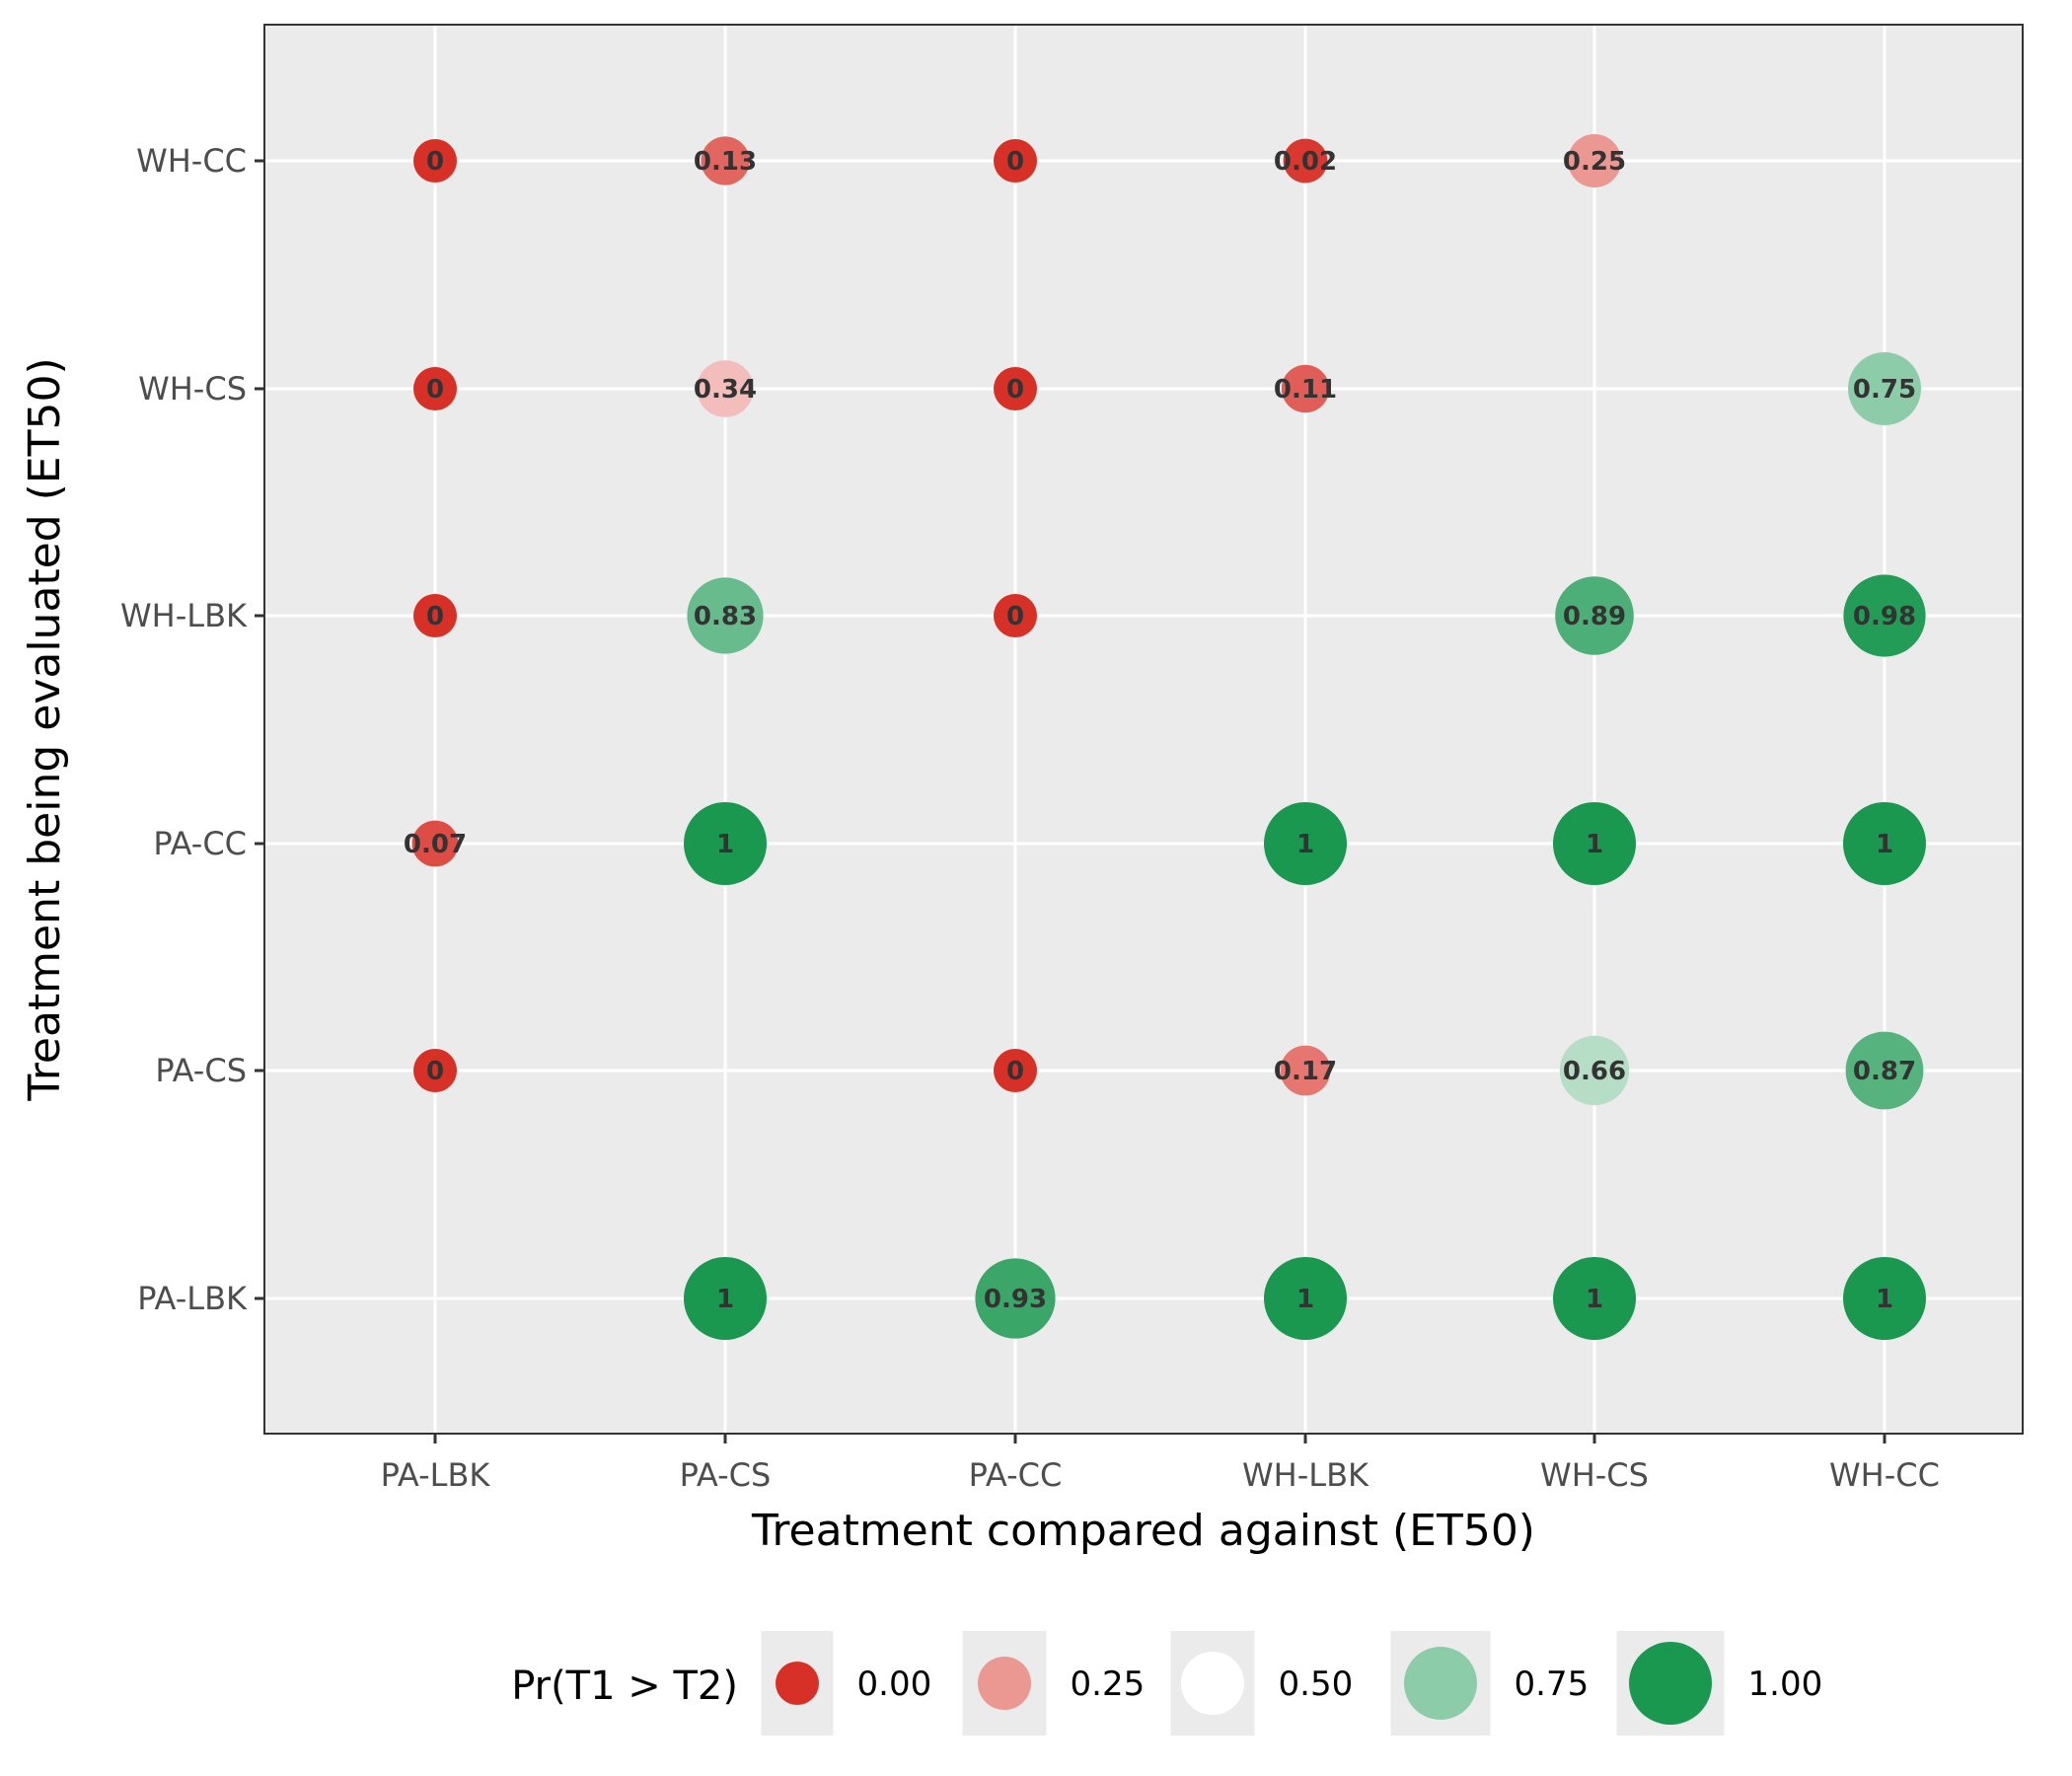  I want to click on y-axis-title: Treatment being evaluated (ET50), so click(45, 729).